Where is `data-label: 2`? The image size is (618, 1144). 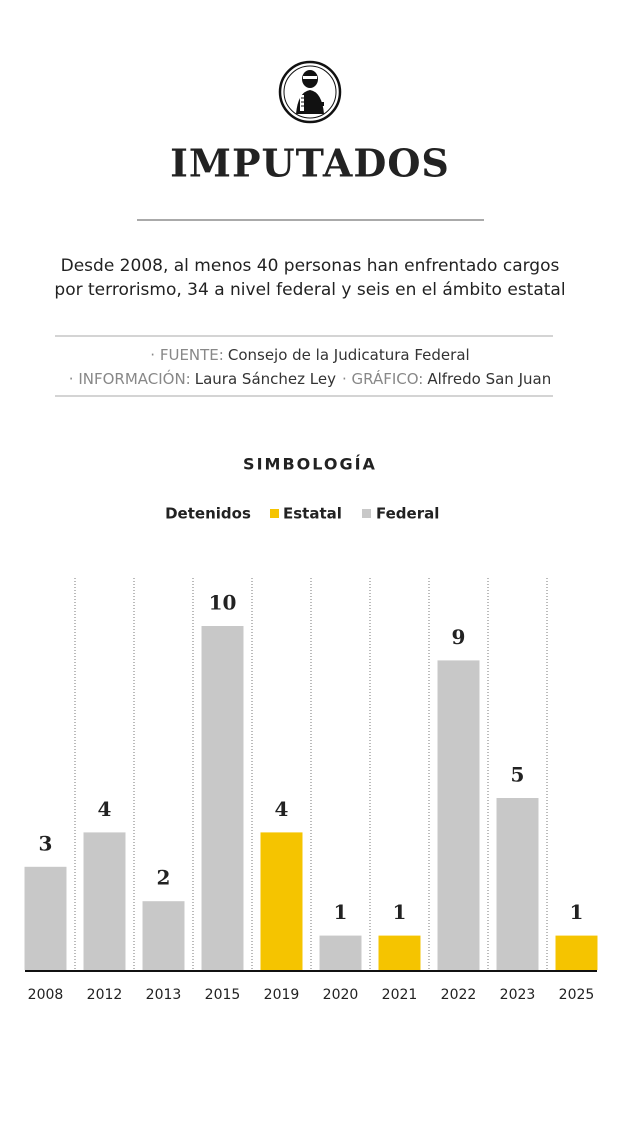 data-label: 2 is located at coordinates (164, 878).